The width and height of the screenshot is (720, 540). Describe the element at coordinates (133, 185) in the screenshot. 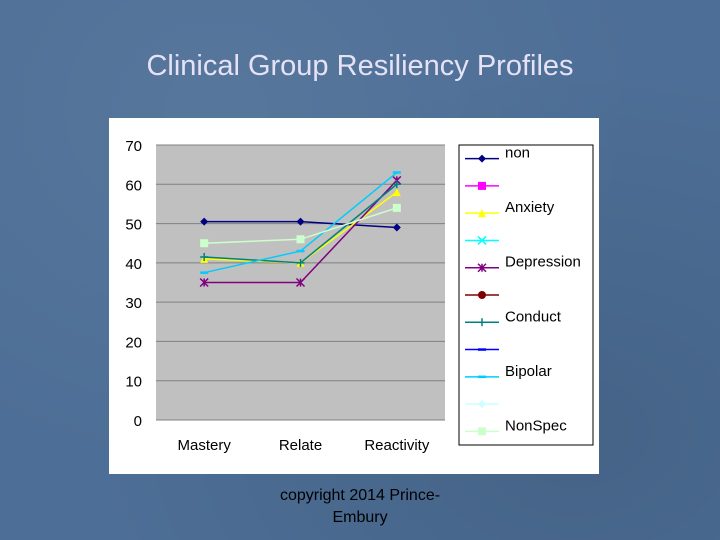

I see `y-tick-label: 60` at that location.